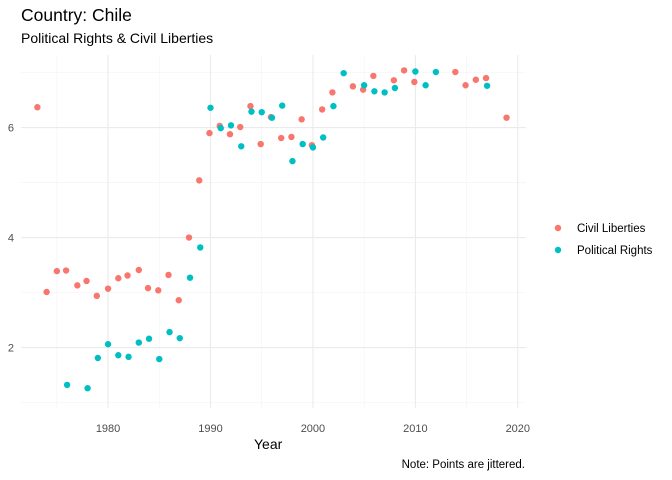 The image size is (672, 480). I want to click on chart-subtitle: Political Rights & Civil Liberties, so click(117, 38).